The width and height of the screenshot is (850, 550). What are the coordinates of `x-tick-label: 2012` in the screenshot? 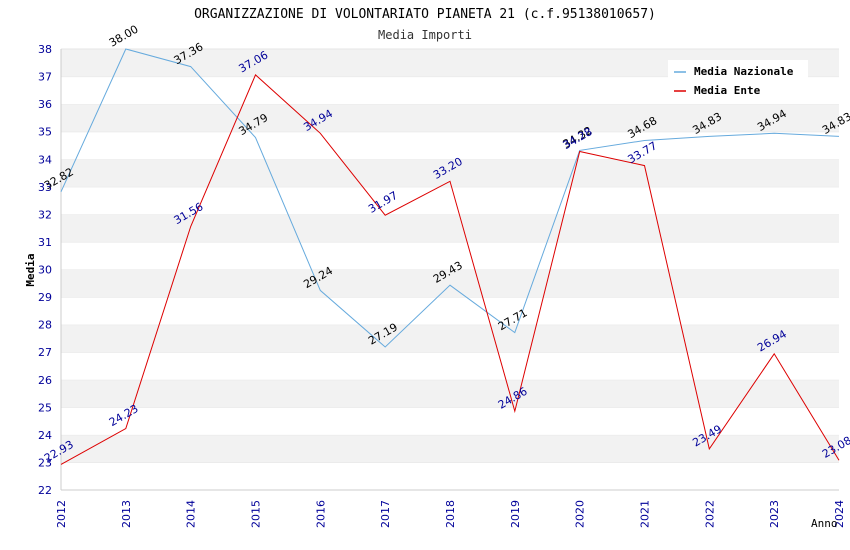 It's located at (61, 514).